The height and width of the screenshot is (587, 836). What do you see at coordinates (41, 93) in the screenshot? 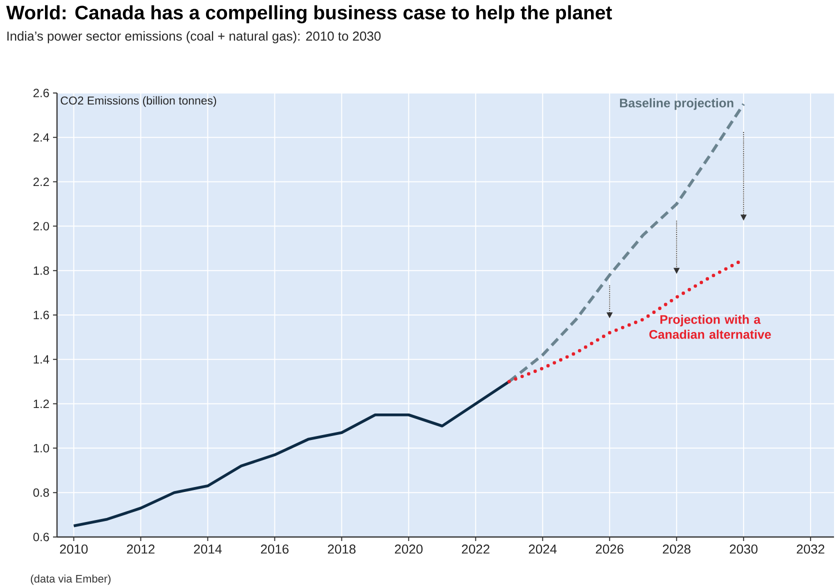
I see `y-tick-label: 2.6` at bounding box center [41, 93].